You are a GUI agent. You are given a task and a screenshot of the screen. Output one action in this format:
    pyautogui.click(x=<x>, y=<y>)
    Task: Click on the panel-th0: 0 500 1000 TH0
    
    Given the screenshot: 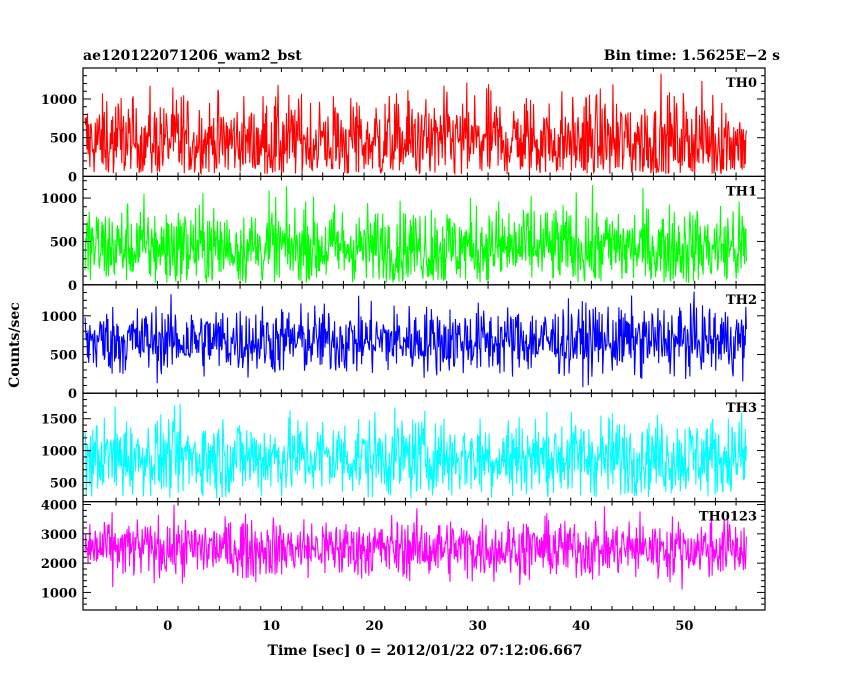 What is the action you would take?
    pyautogui.click(x=403, y=126)
    